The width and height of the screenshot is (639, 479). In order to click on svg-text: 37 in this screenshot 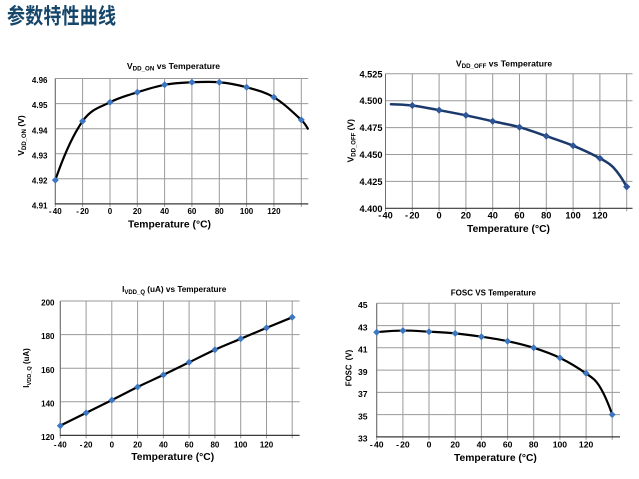, I will do `click(363, 394)`.